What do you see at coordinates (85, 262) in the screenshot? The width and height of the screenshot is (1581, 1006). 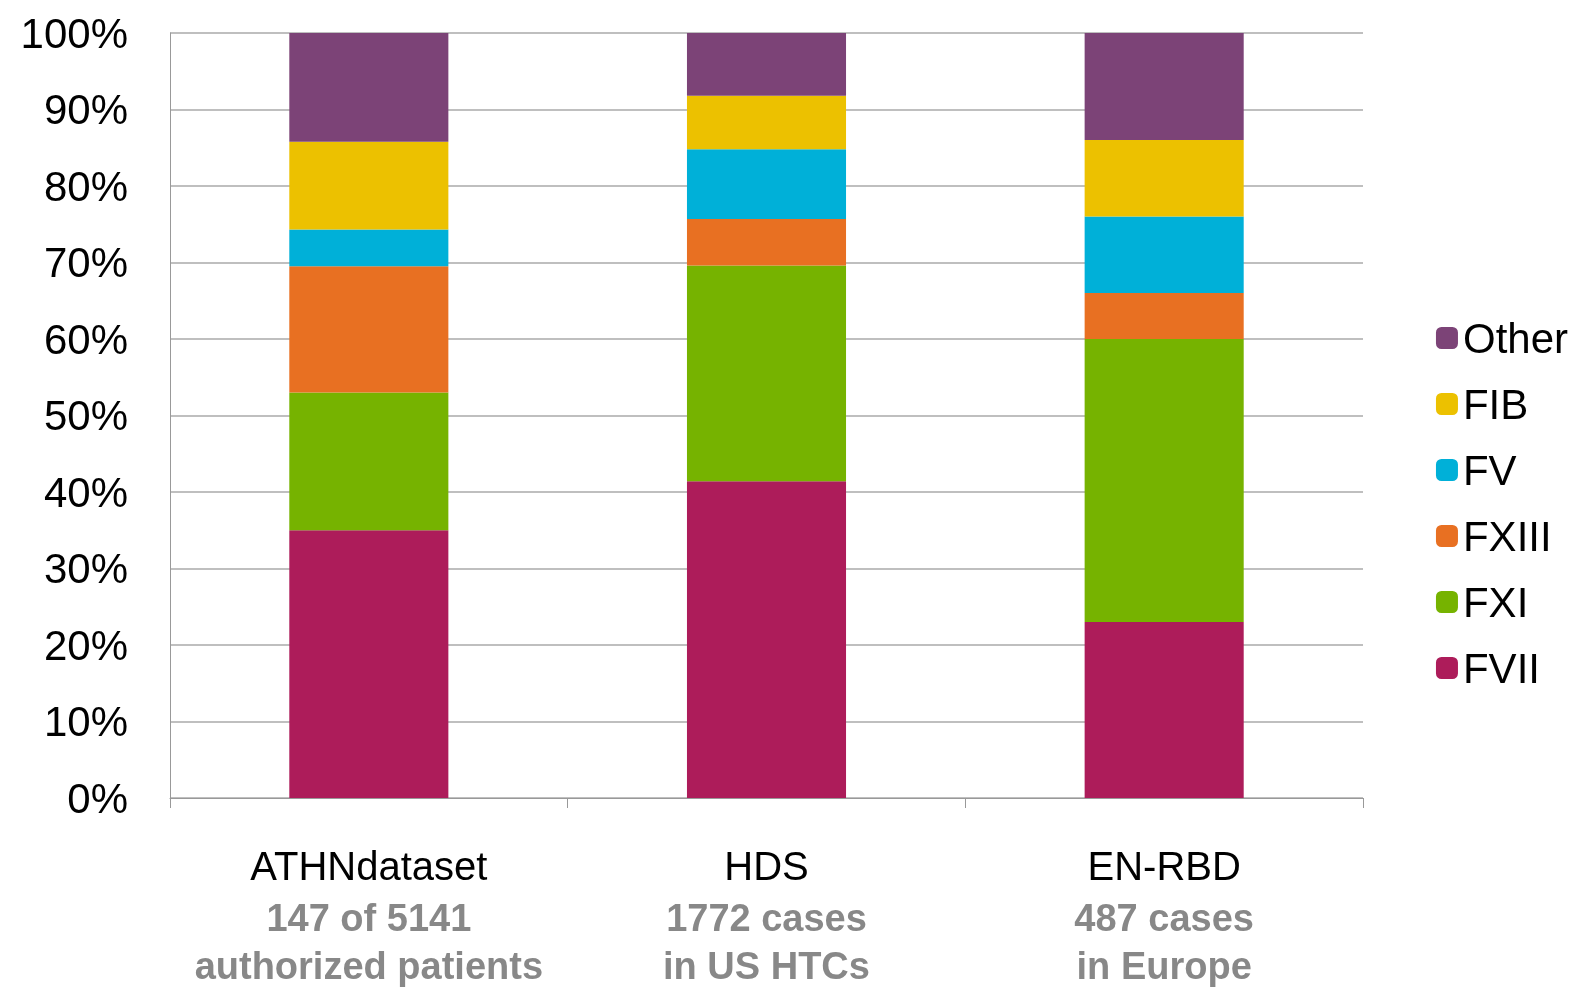 I see `y-tick-label: 70%` at bounding box center [85, 262].